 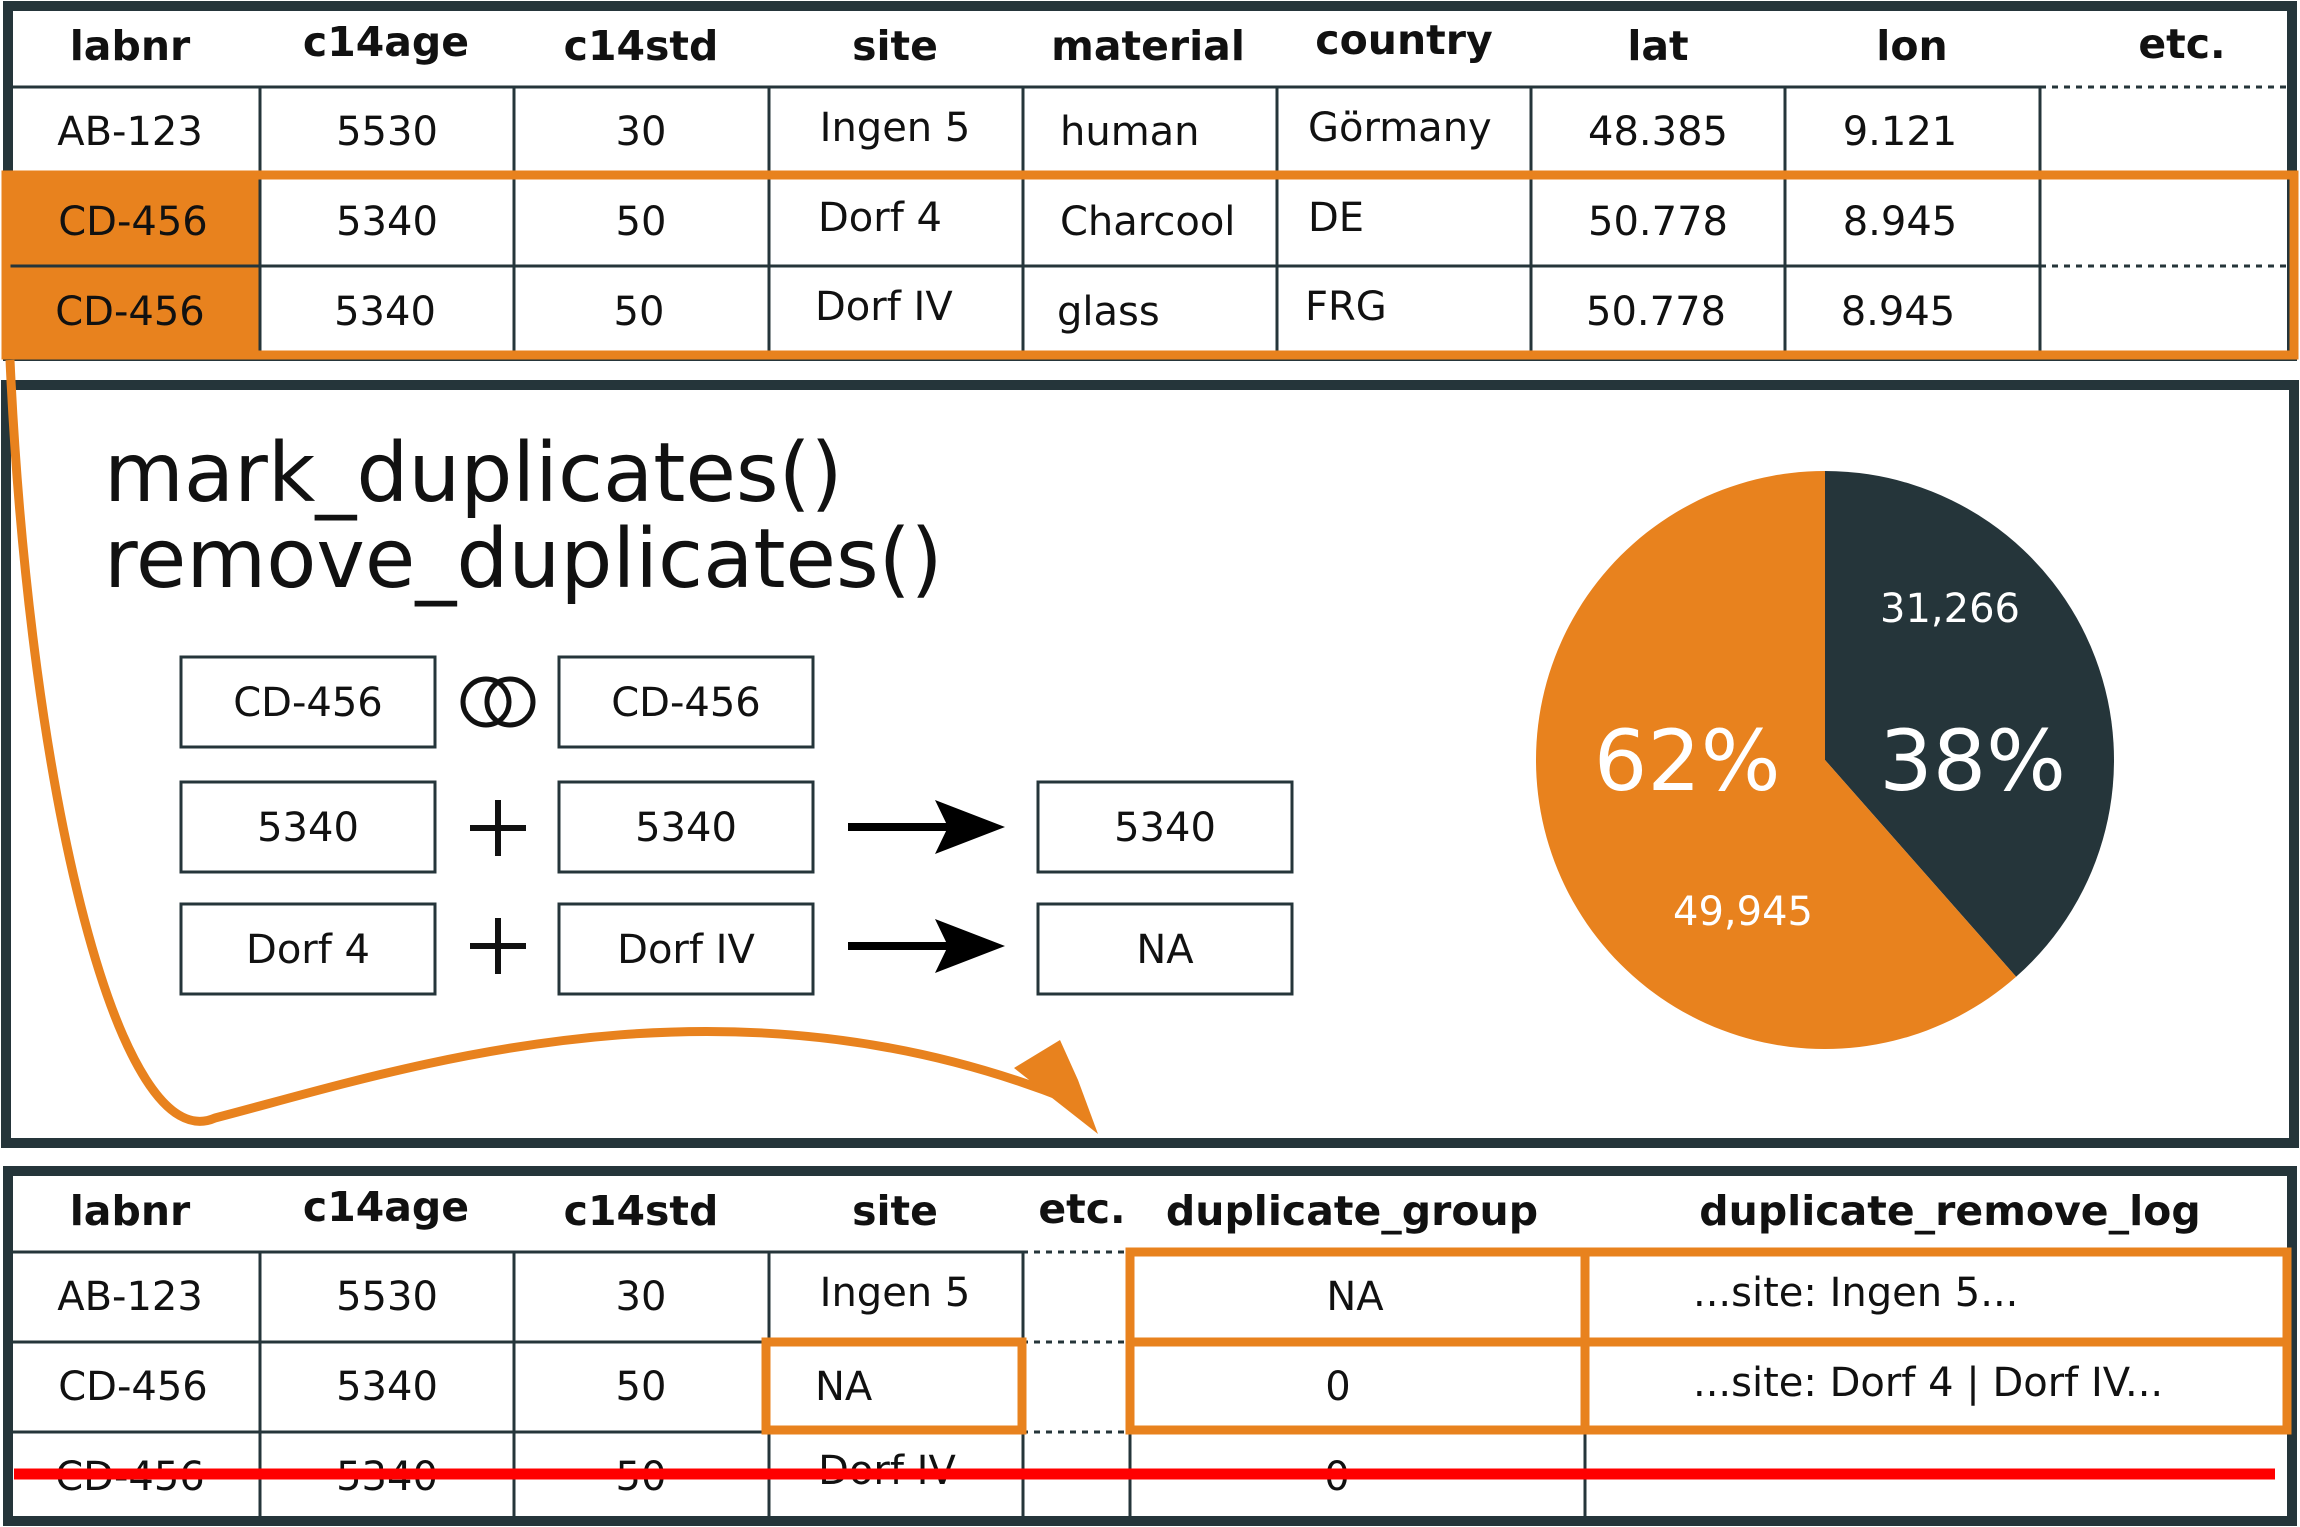 I want to click on compare-result-age: 5340, so click(x=1165, y=828).